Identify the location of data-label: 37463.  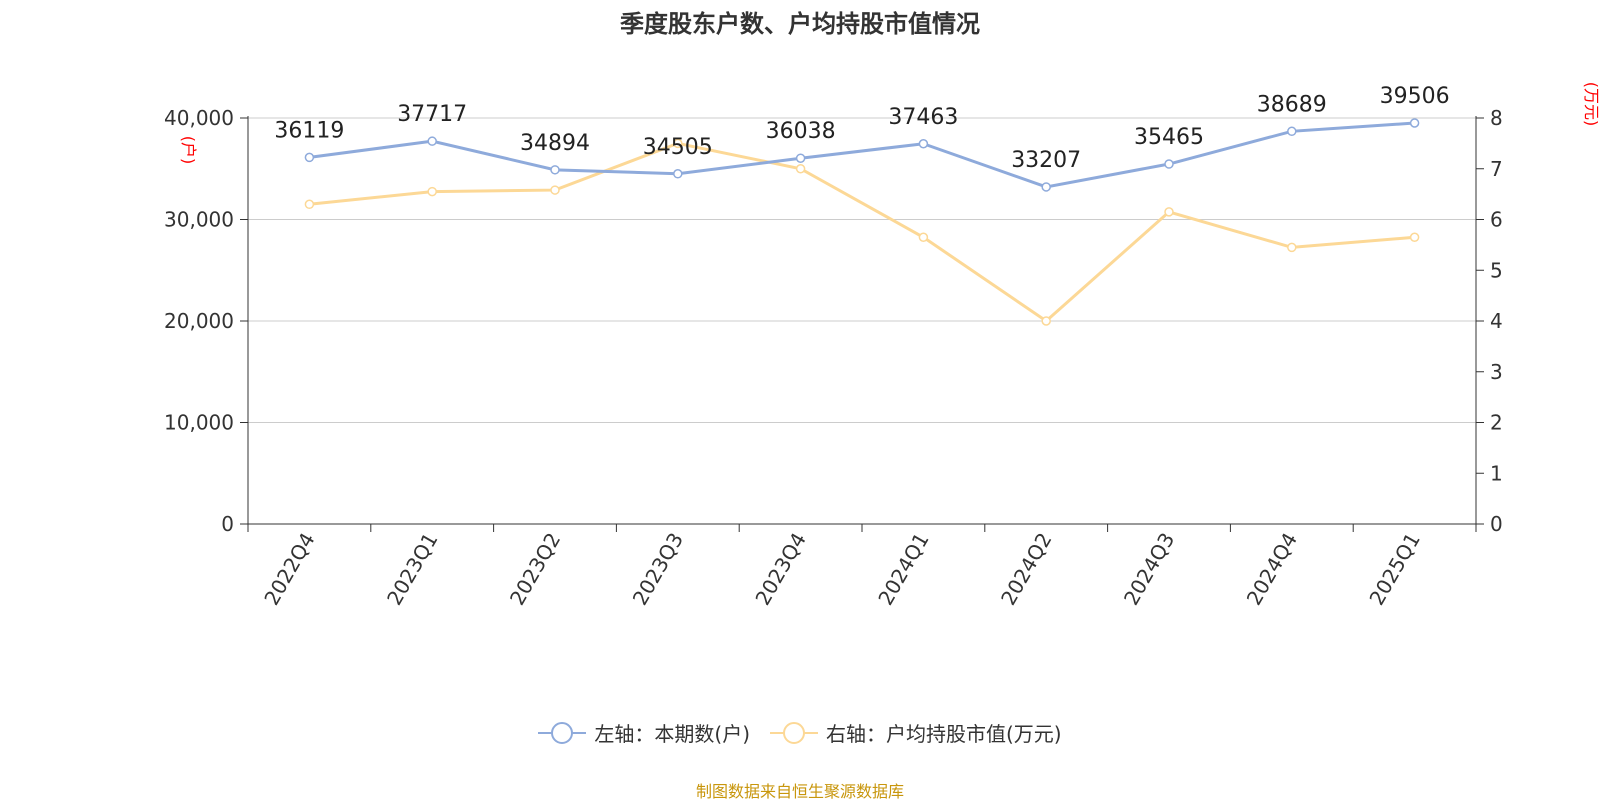
(923, 117).